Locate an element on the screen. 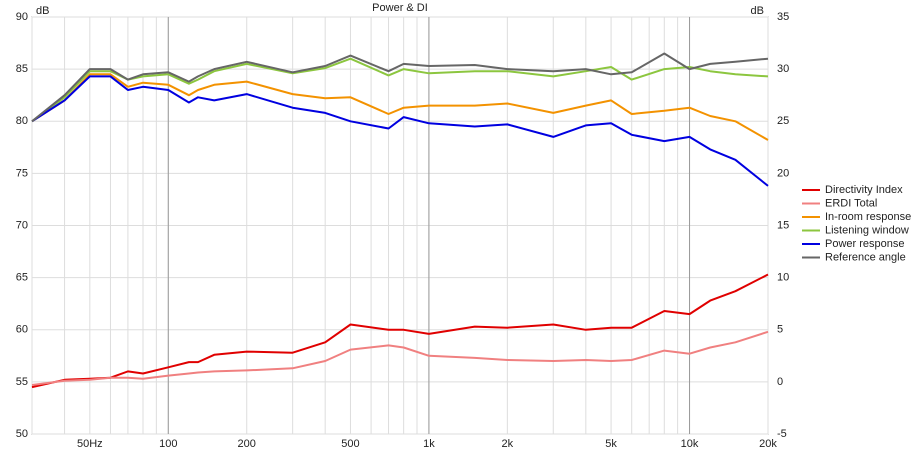 This screenshot has width=920, height=453. x-tick-label: 20k is located at coordinates (768, 444).